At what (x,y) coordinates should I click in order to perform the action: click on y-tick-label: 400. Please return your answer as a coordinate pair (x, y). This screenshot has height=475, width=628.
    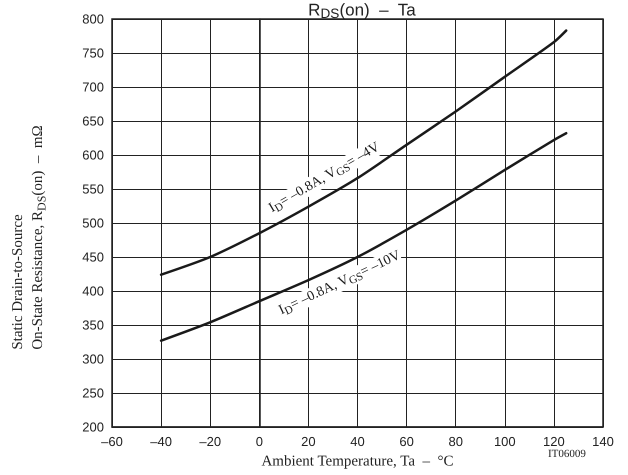
    Looking at the image, I should click on (93, 291).